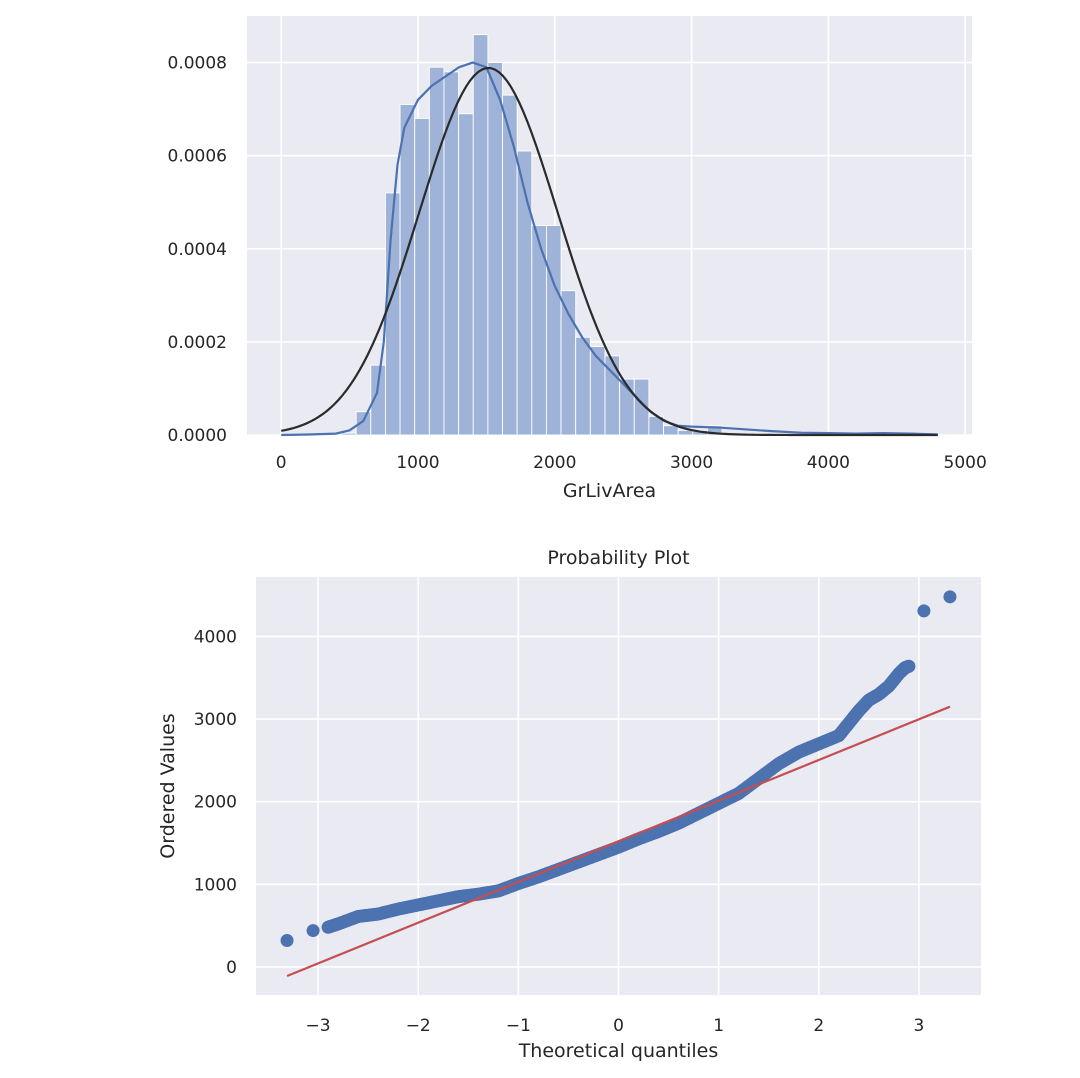 Image resolution: width=1080 pixels, height=1078 pixels. What do you see at coordinates (197, 436) in the screenshot?
I see `y-tick-label: 0.0000` at bounding box center [197, 436].